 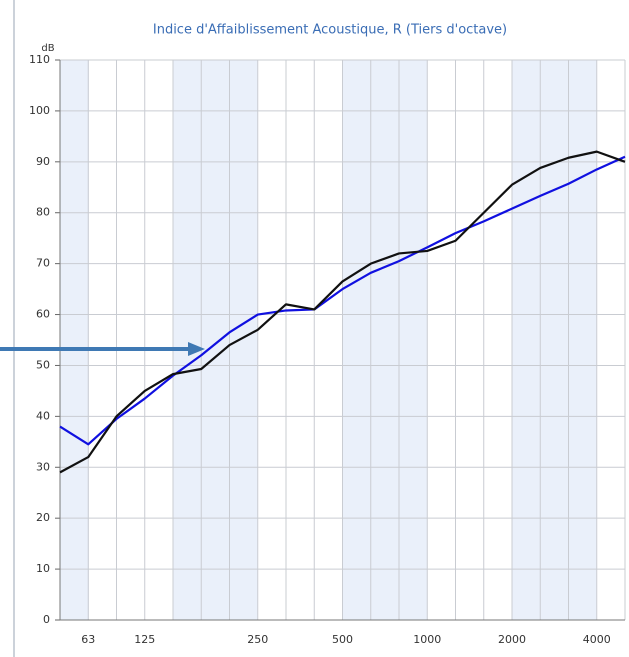 I want to click on y-tick-label: 80, so click(x=43, y=212).